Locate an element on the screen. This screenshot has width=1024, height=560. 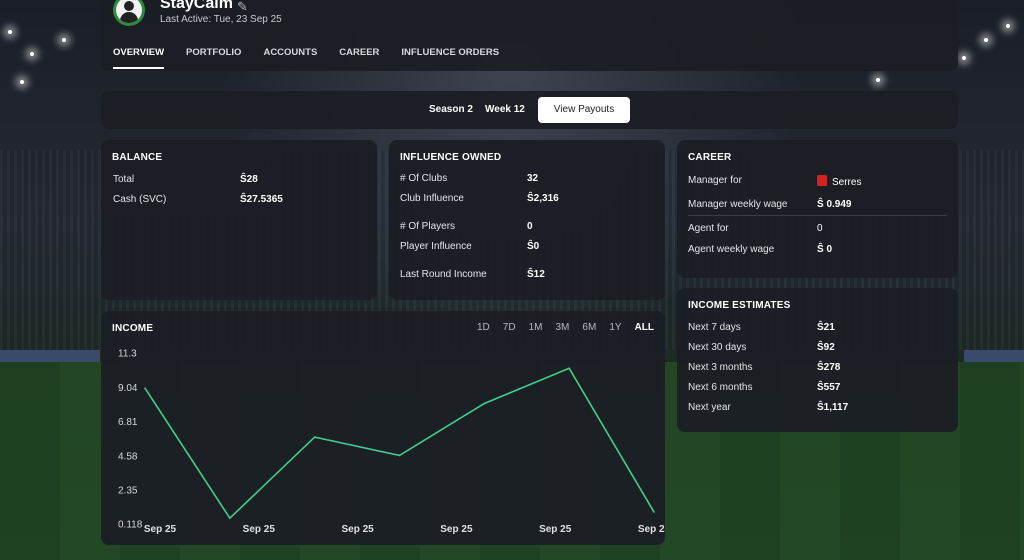
avatar is located at coordinates (129, 13).